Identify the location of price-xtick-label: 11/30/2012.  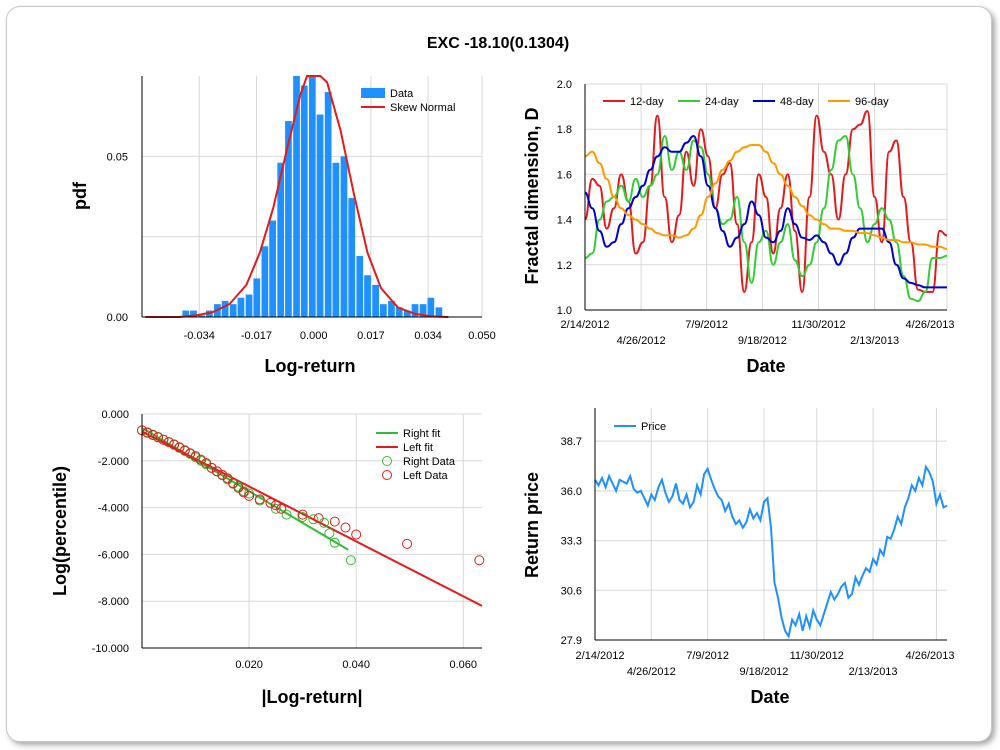
(817, 656).